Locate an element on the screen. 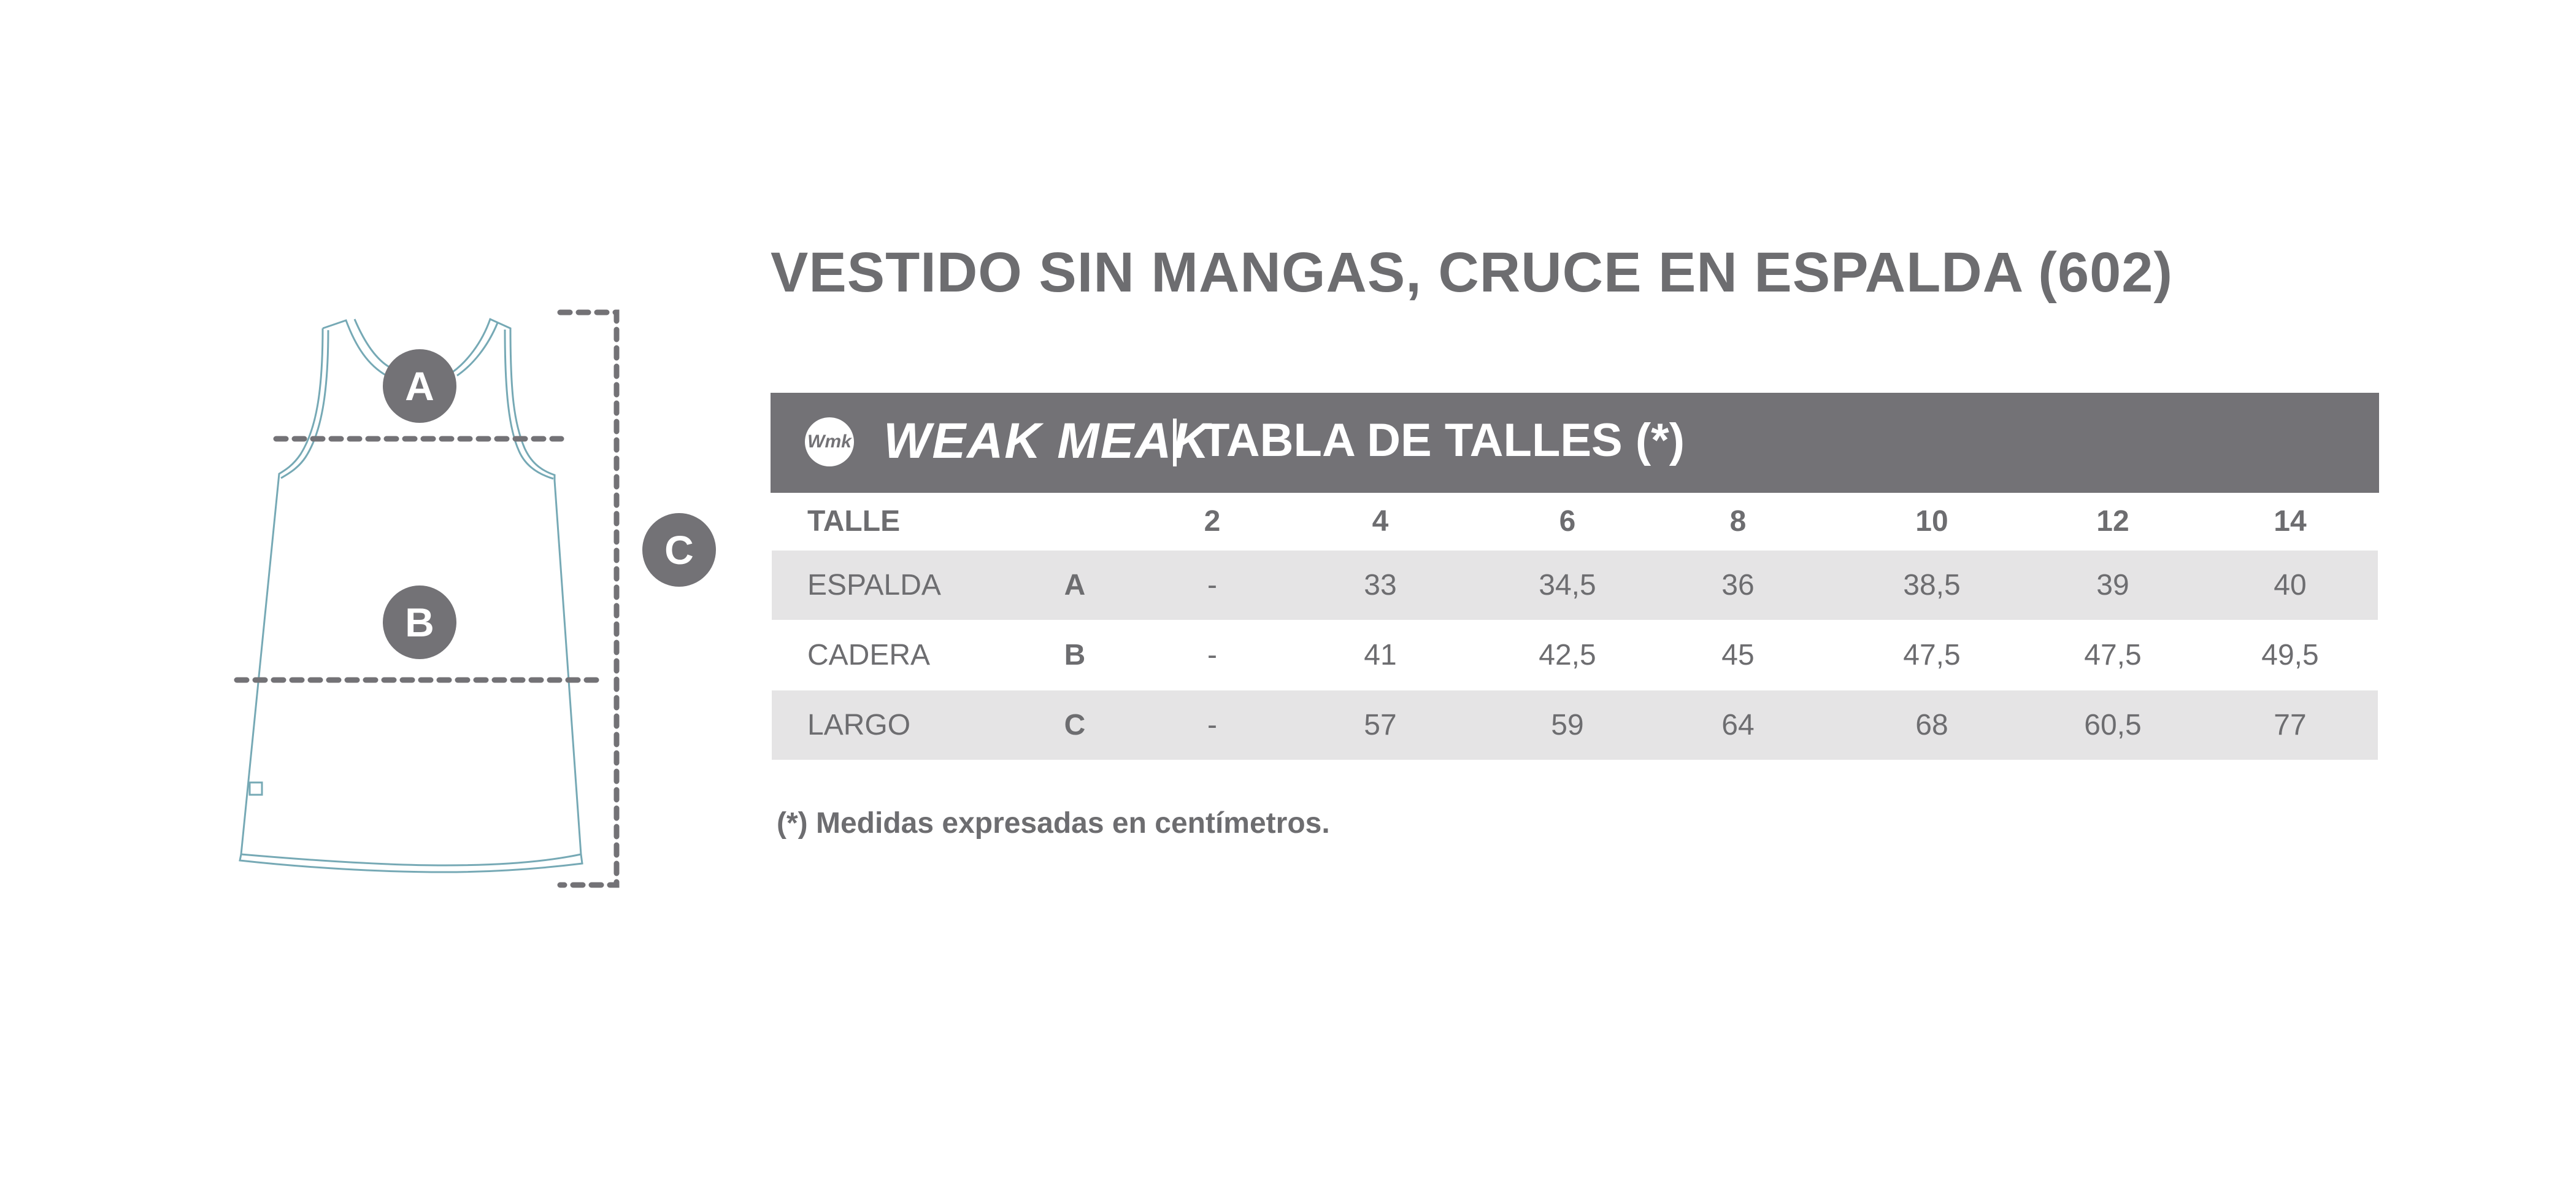  size-header: 4 is located at coordinates (1381, 521).